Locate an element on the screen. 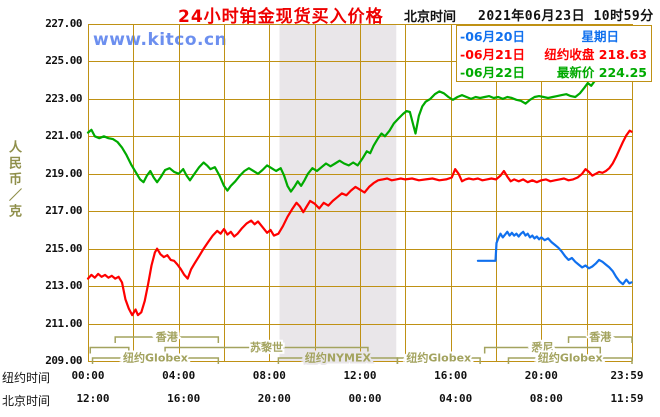  legend-date: -06月20日 is located at coordinates (492, 36).